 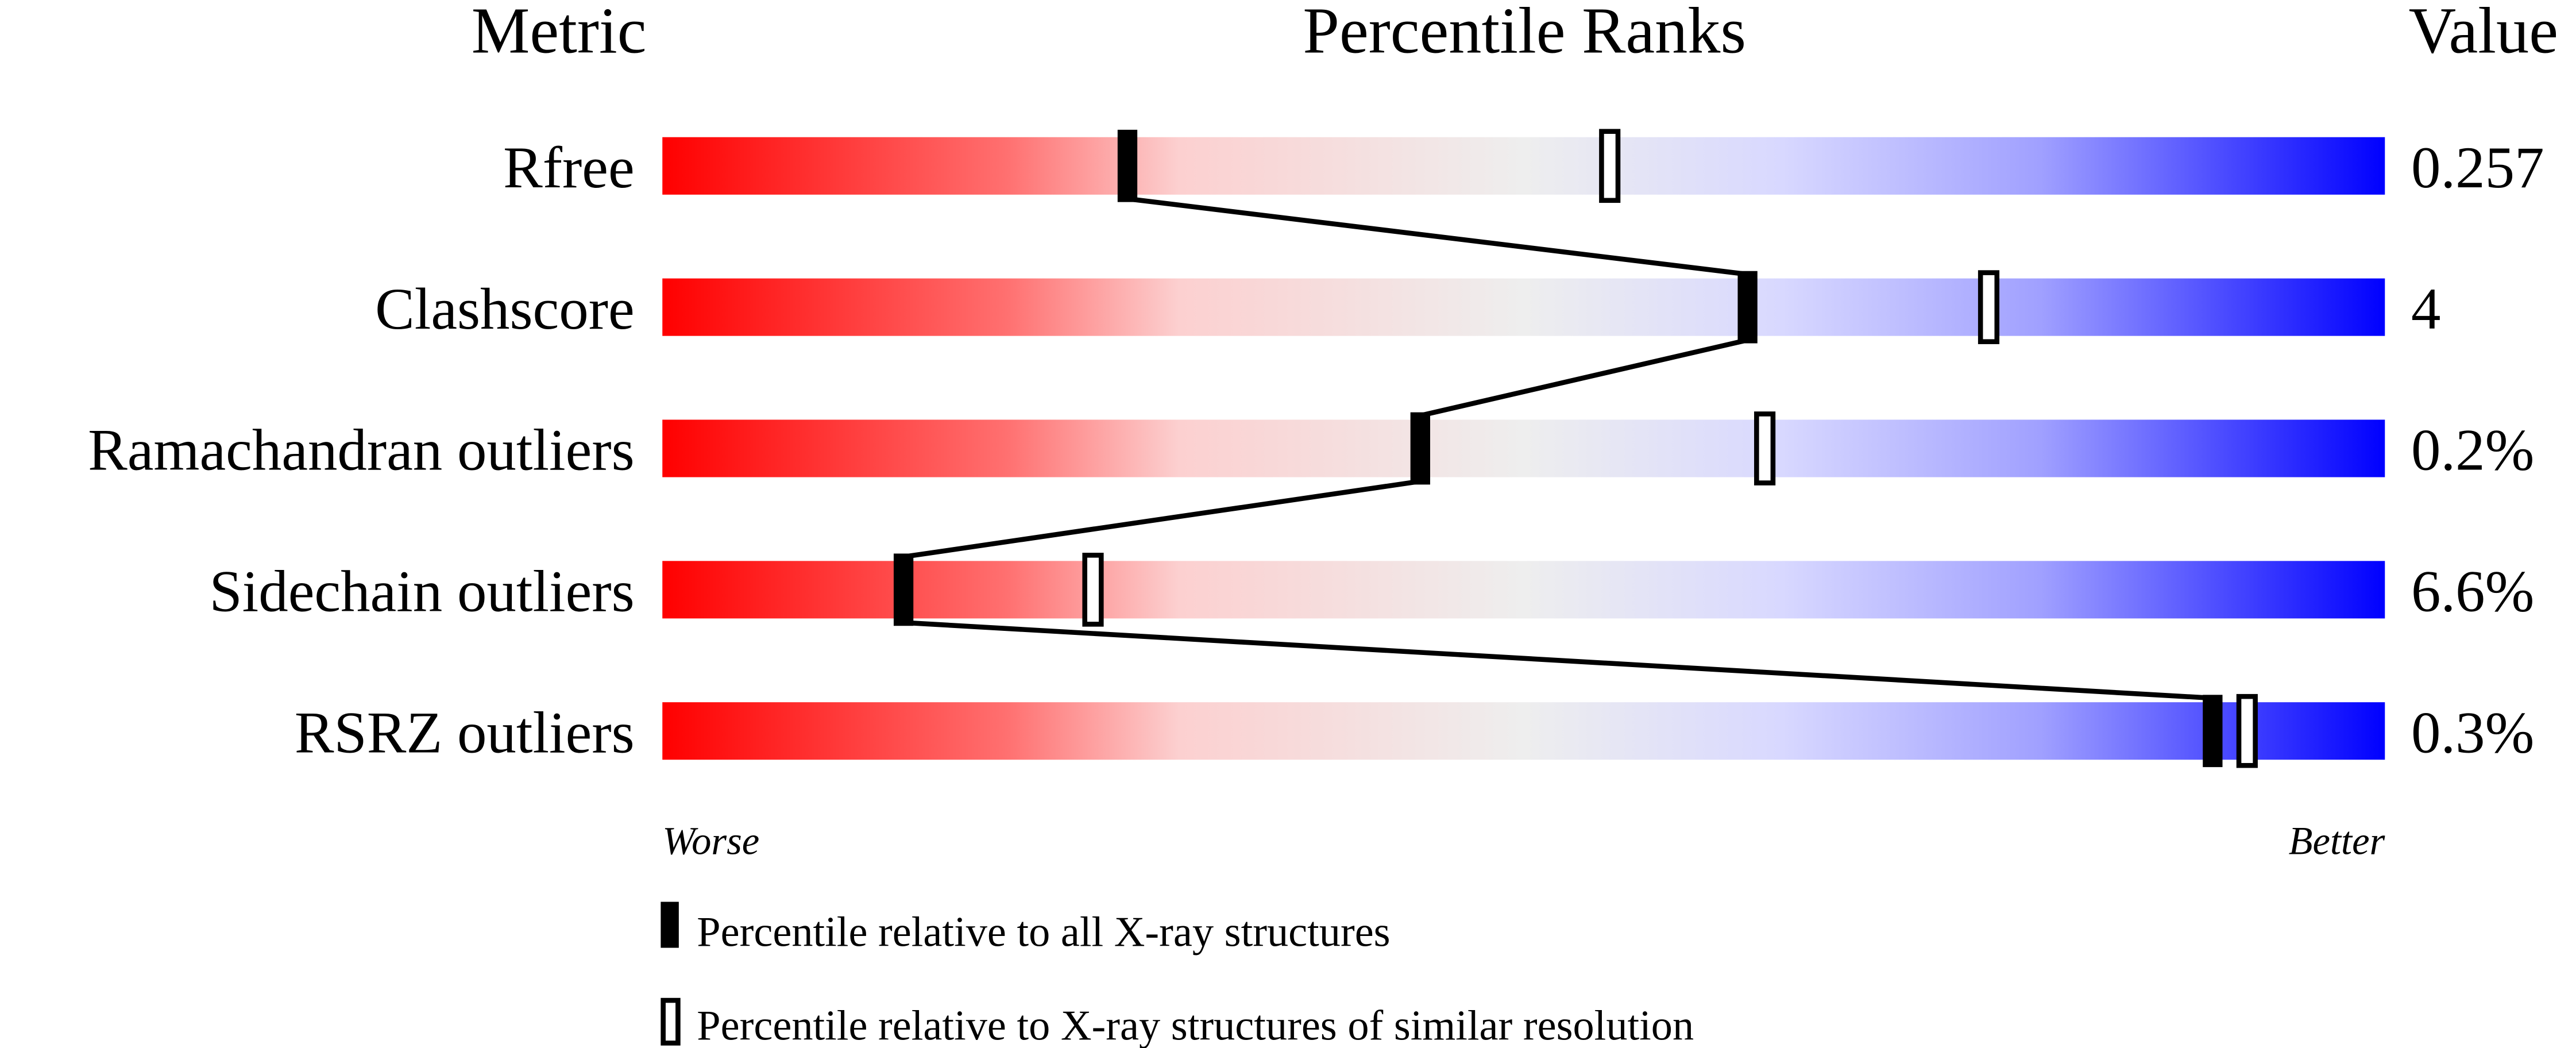 I want to click on metric-value: 6.6%, so click(x=2472, y=592).